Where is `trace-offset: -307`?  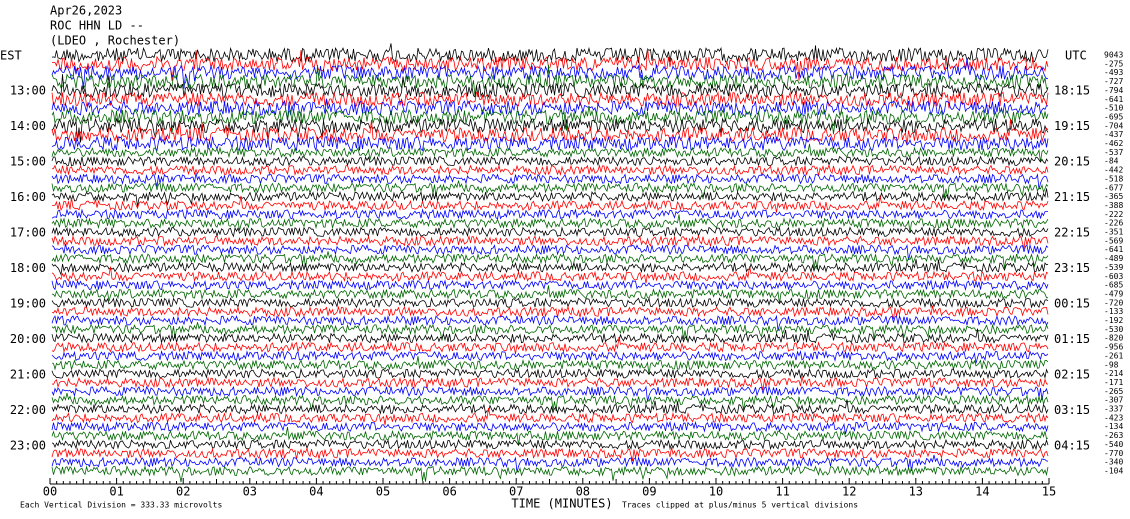
trace-offset: -307 is located at coordinates (1113, 400).